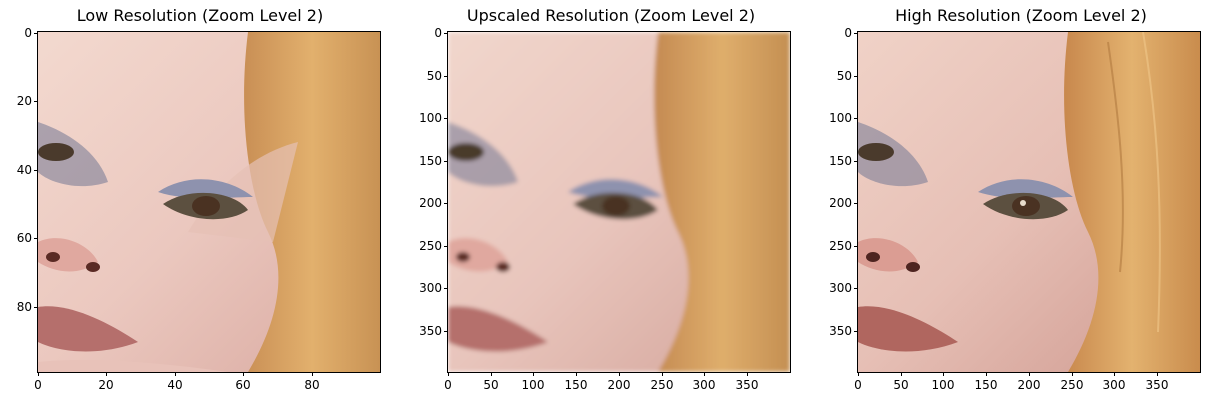  Describe the element at coordinates (24, 101) in the screenshot. I see `y-tick-label: 20` at that location.